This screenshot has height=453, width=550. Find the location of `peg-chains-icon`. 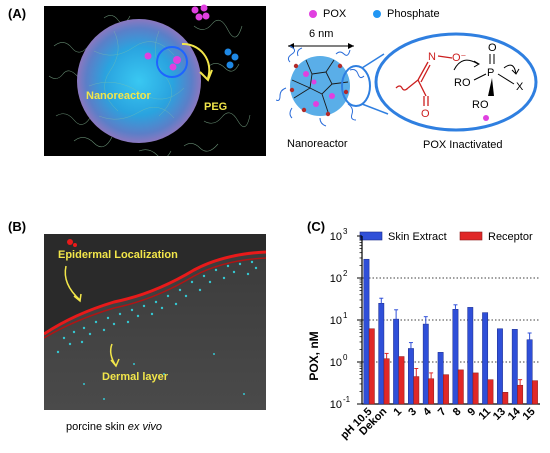

peg-chains-icon is located at coordinates (149, 85).